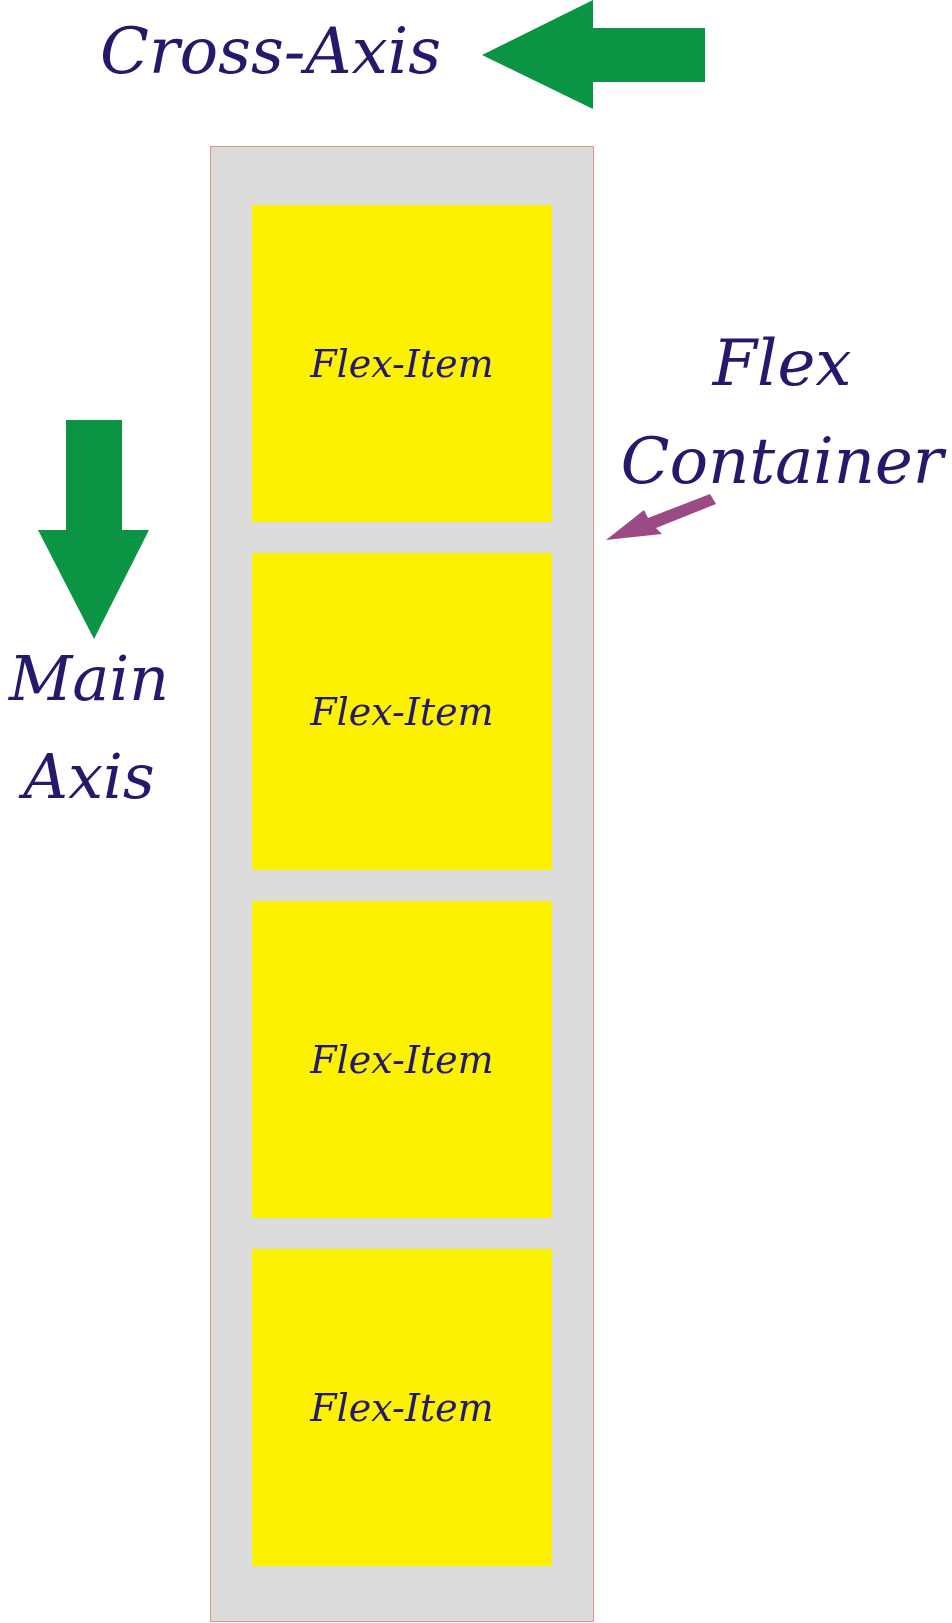 This screenshot has width=952, height=1623. I want to click on flex-container-label-line2: Container, so click(782, 462).